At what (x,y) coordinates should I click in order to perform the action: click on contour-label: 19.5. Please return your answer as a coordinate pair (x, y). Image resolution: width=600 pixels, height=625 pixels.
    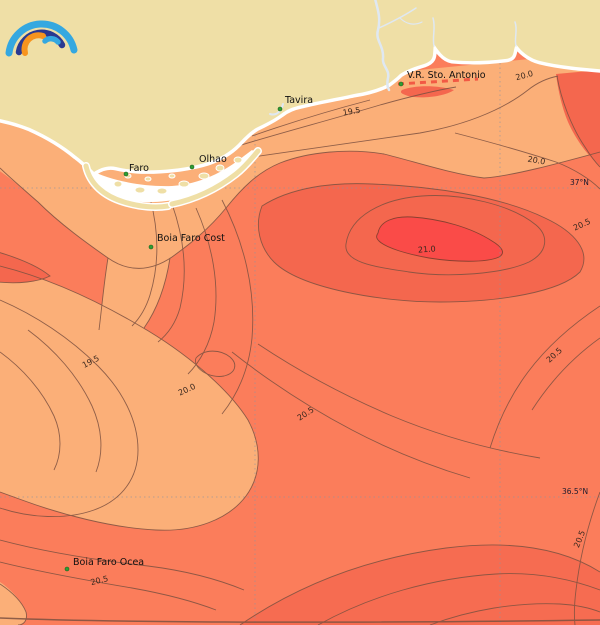
    Looking at the image, I should click on (351, 112).